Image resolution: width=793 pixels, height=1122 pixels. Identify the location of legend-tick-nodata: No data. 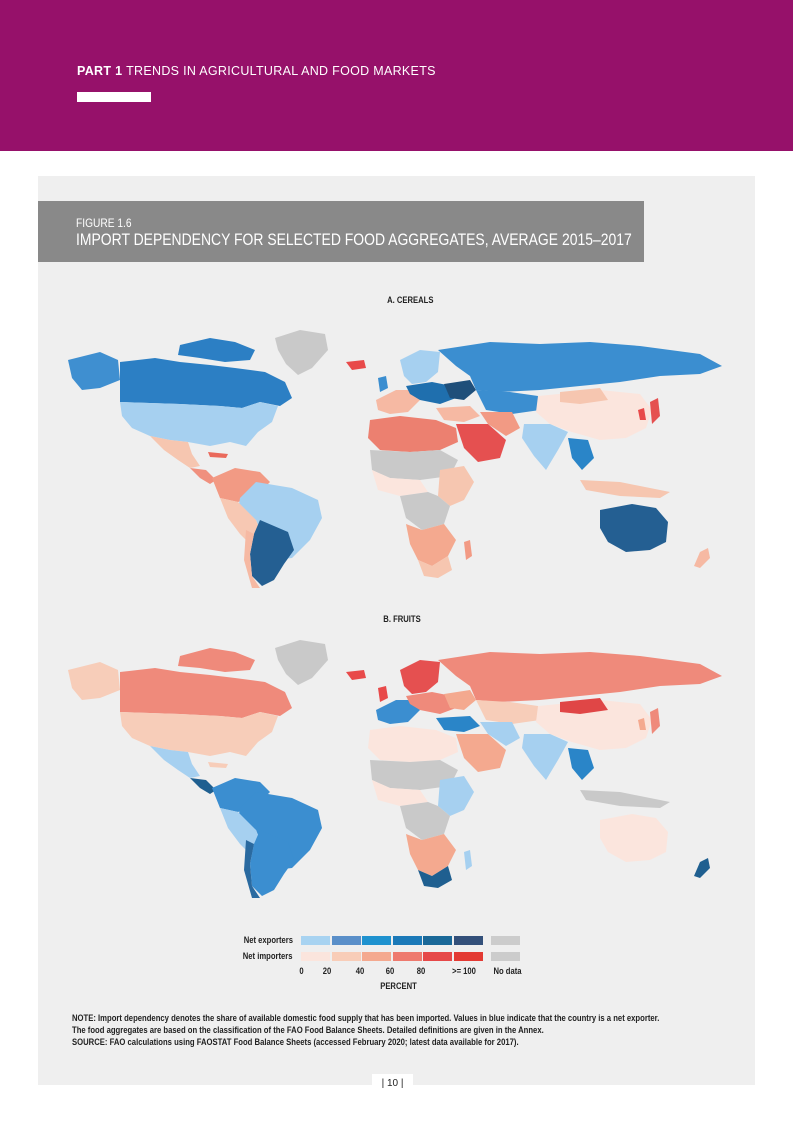
(507, 971).